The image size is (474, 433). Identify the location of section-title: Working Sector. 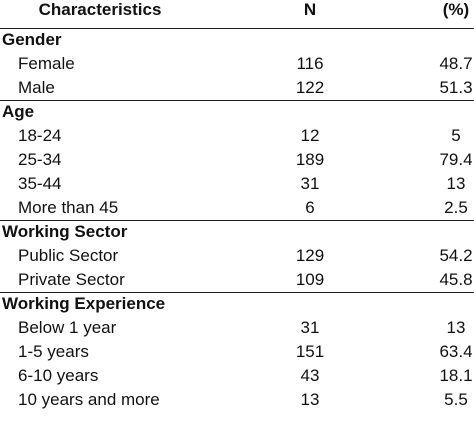
(65, 231).